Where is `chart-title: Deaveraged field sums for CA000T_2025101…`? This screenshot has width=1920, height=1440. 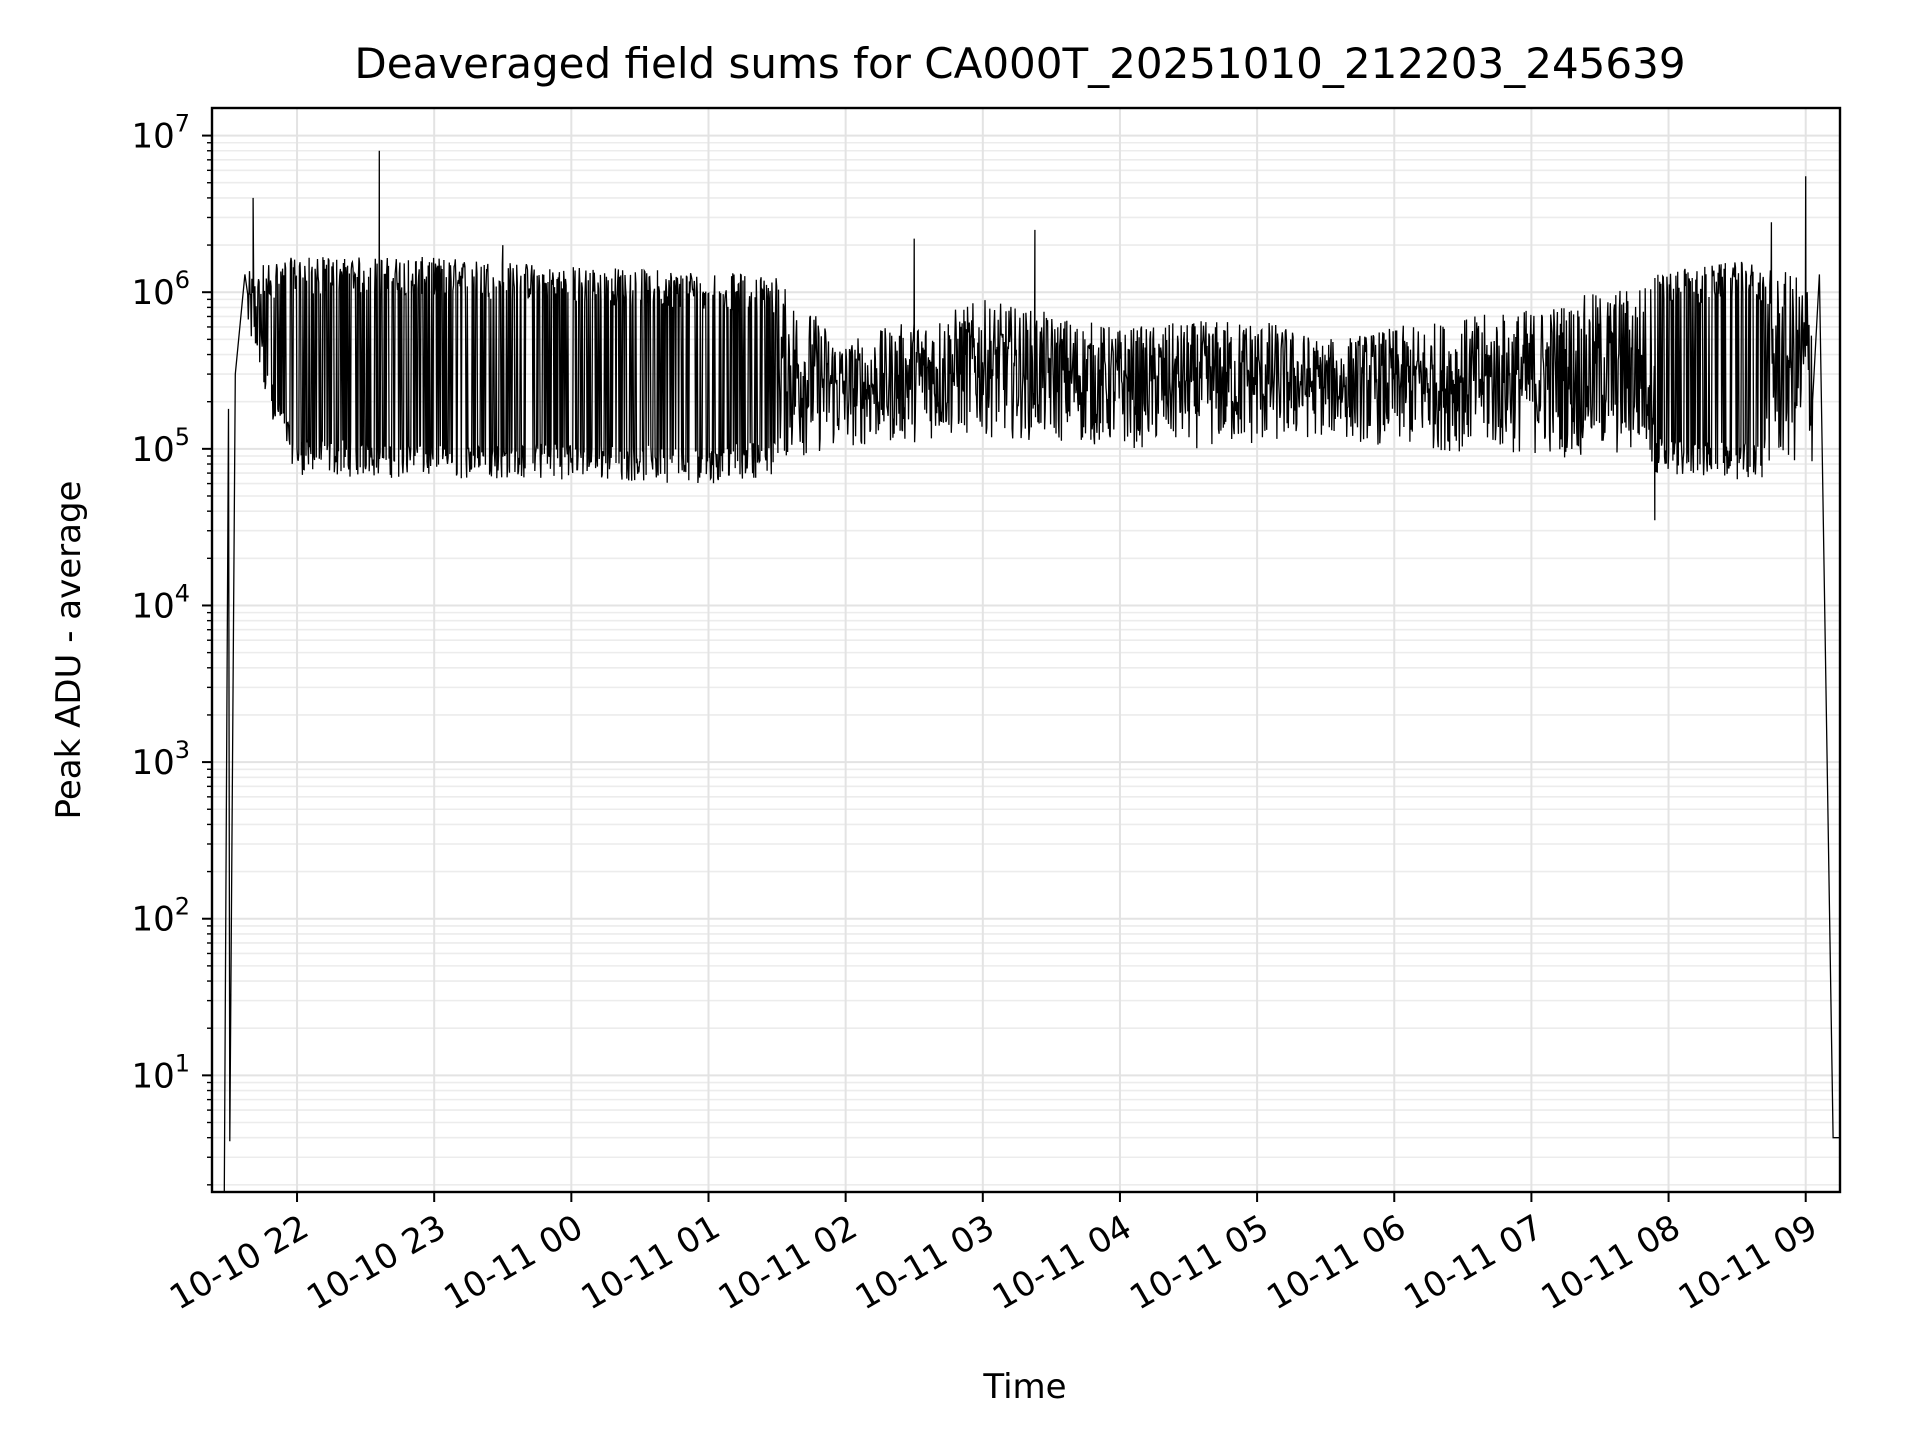
chart-title: Deaveraged field sums for CA000T_2025101… is located at coordinates (1019, 63).